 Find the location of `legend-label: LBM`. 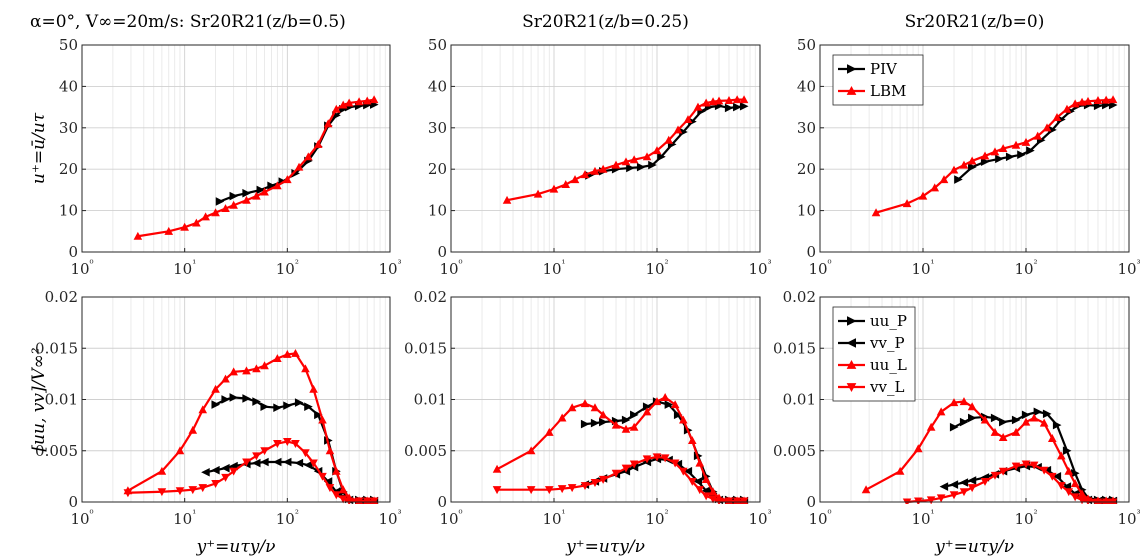

legend-label: LBM is located at coordinates (888, 91).